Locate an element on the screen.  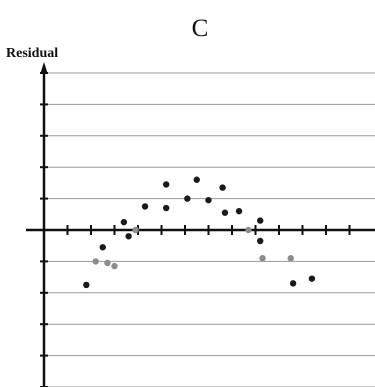
y-axis-title: Residual is located at coordinates (32, 53).